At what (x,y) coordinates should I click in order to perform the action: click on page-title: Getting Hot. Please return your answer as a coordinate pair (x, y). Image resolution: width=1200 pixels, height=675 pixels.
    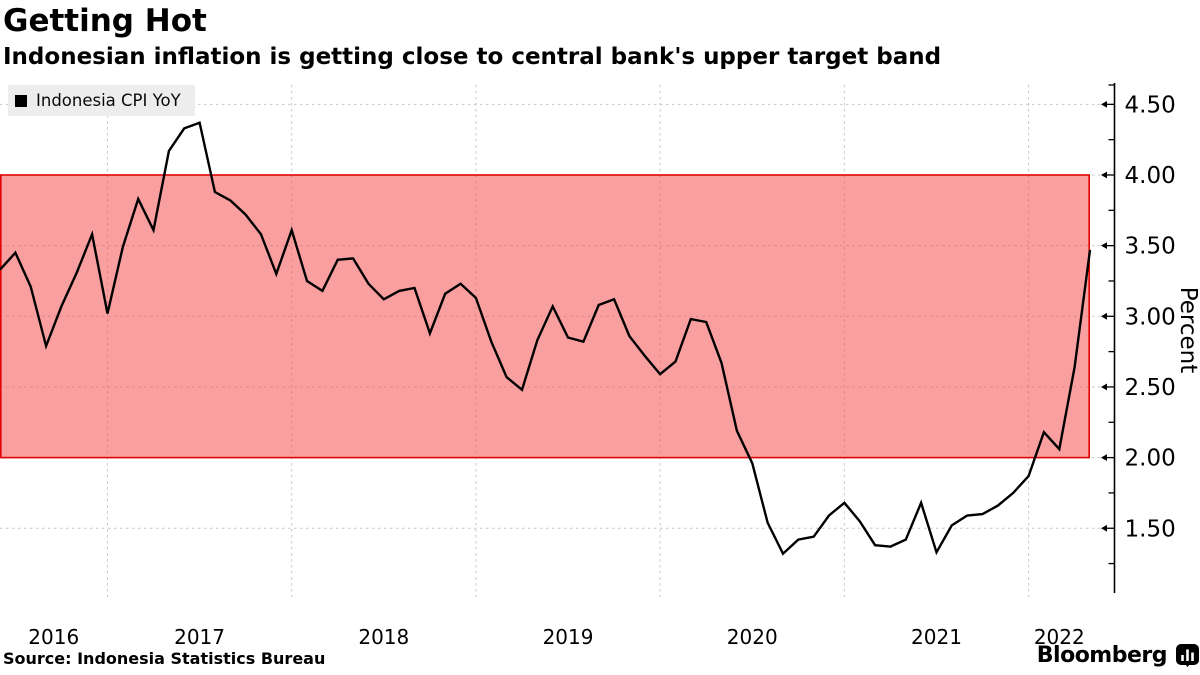
    Looking at the image, I should click on (105, 21).